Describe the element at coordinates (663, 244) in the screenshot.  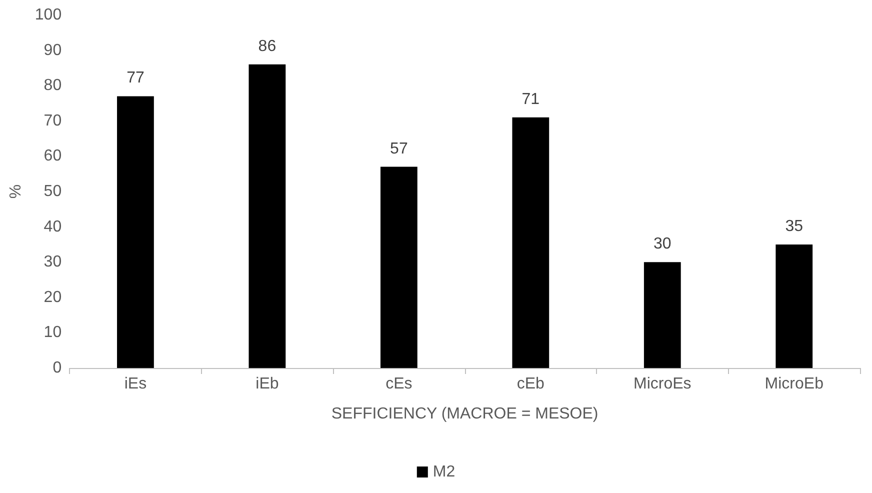
I see `data-label: 30` at that location.